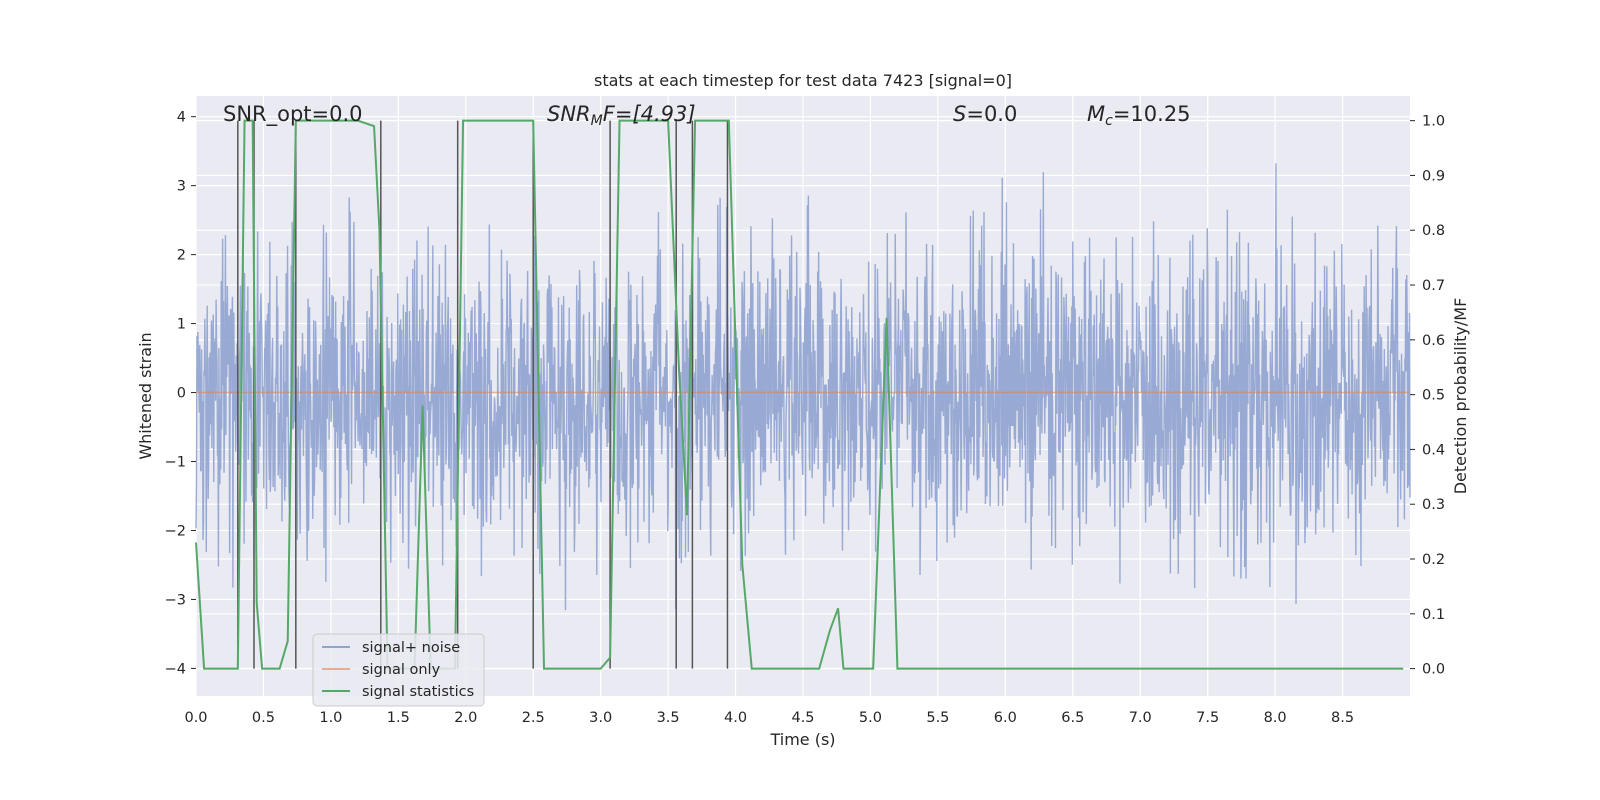 Image resolution: width=1600 pixels, height=800 pixels. Describe the element at coordinates (175, 600) in the screenshot. I see `y-left-tick-label: −3` at that location.